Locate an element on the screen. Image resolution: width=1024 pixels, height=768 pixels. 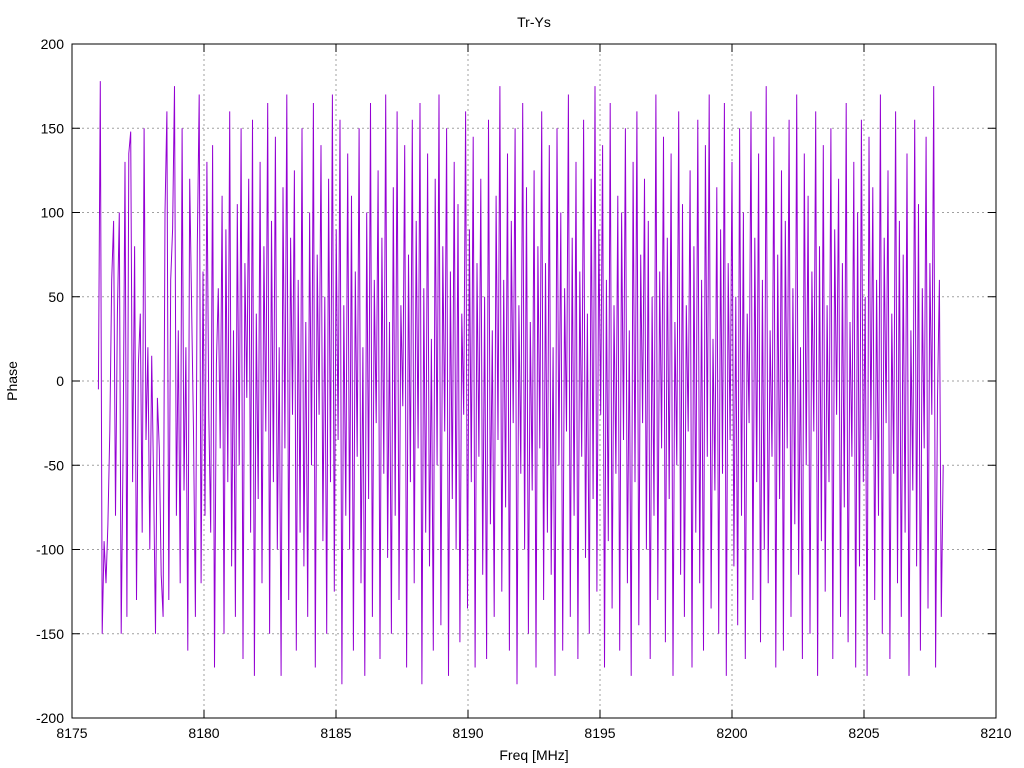
y-tick-label: -150 is located at coordinates (50, 634).